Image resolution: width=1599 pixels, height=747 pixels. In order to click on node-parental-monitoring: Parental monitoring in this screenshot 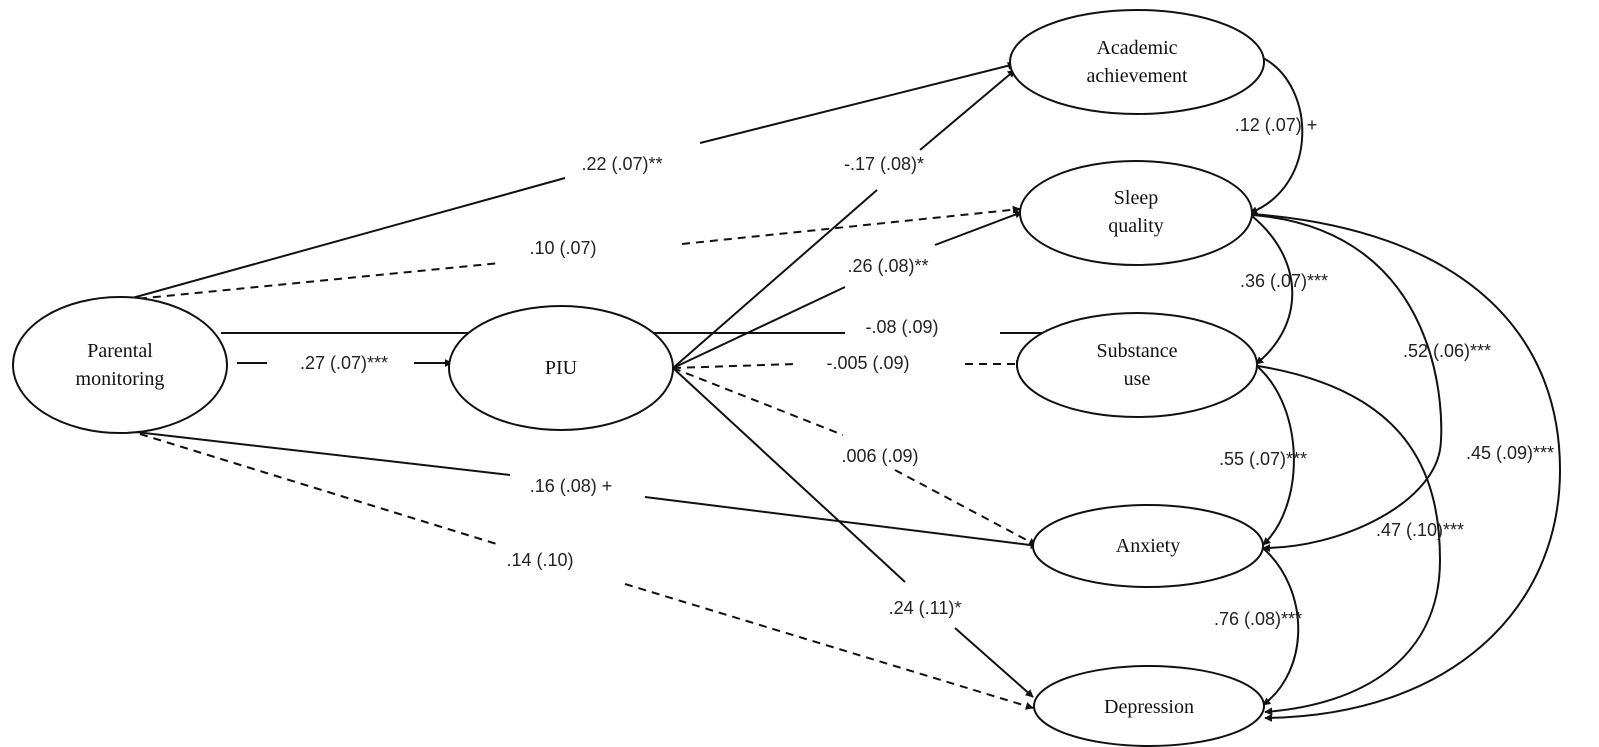, I will do `click(120, 365)`.